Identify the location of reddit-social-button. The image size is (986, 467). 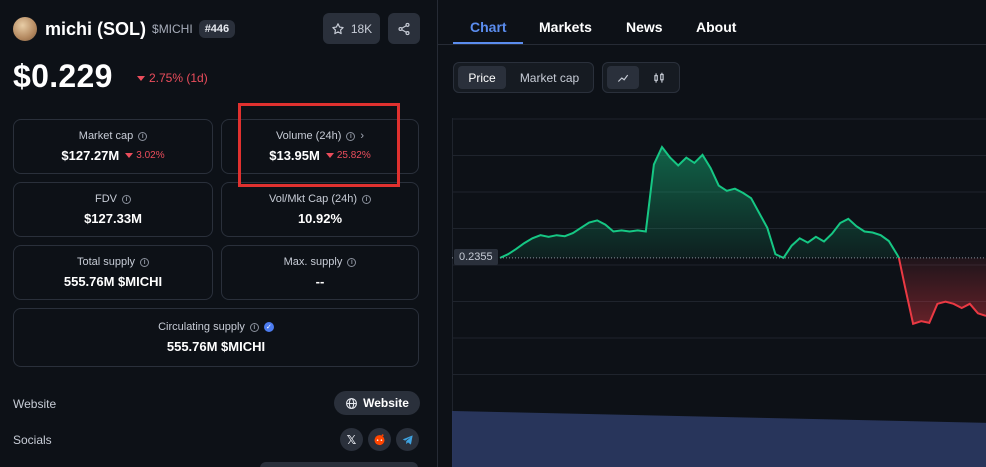
(379, 439).